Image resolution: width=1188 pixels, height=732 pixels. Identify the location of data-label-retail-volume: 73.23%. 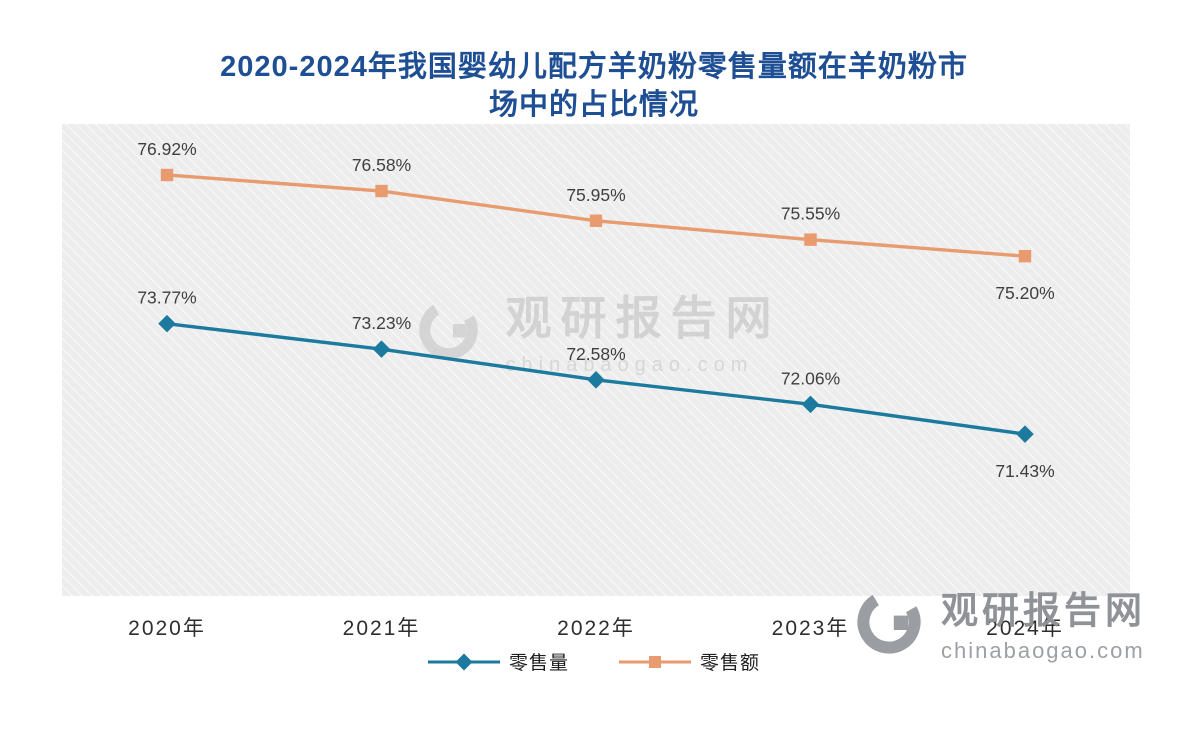
(381, 323).